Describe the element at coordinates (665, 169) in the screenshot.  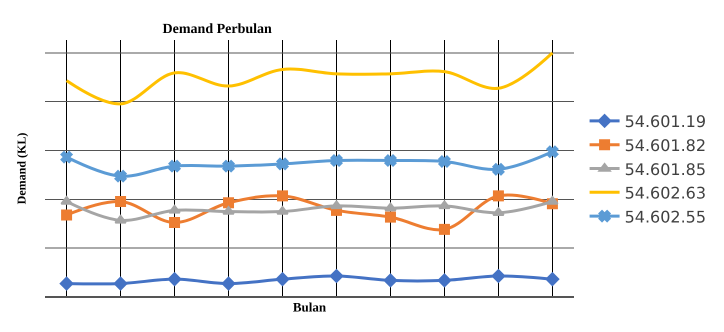
I see `legend-label: 54.601.85` at that location.